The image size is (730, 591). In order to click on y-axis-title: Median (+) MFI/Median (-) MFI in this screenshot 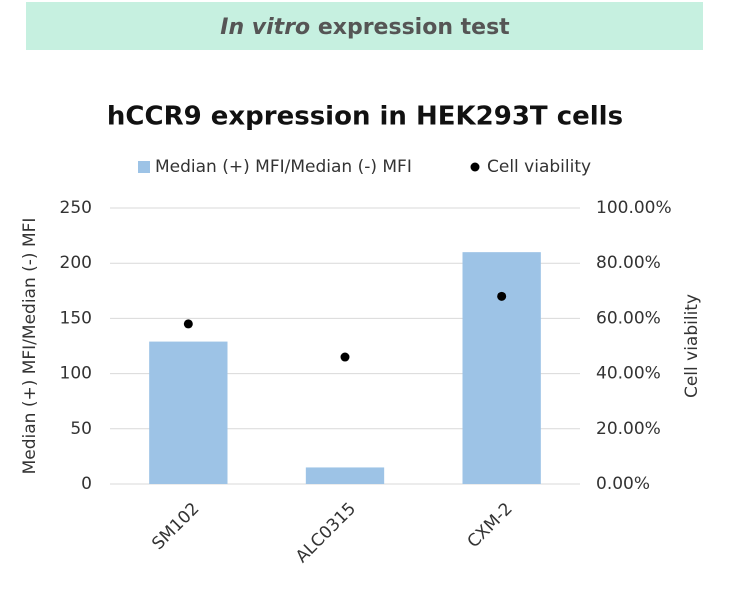, I will do `click(30, 346)`.